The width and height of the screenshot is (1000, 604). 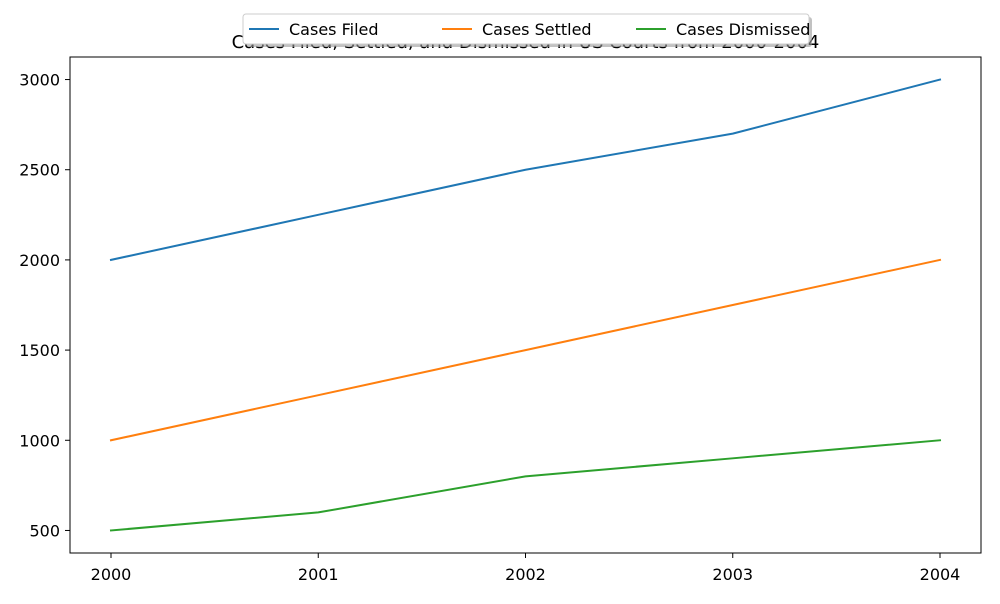 I want to click on y-tick-label: 1500, so click(x=39, y=350).